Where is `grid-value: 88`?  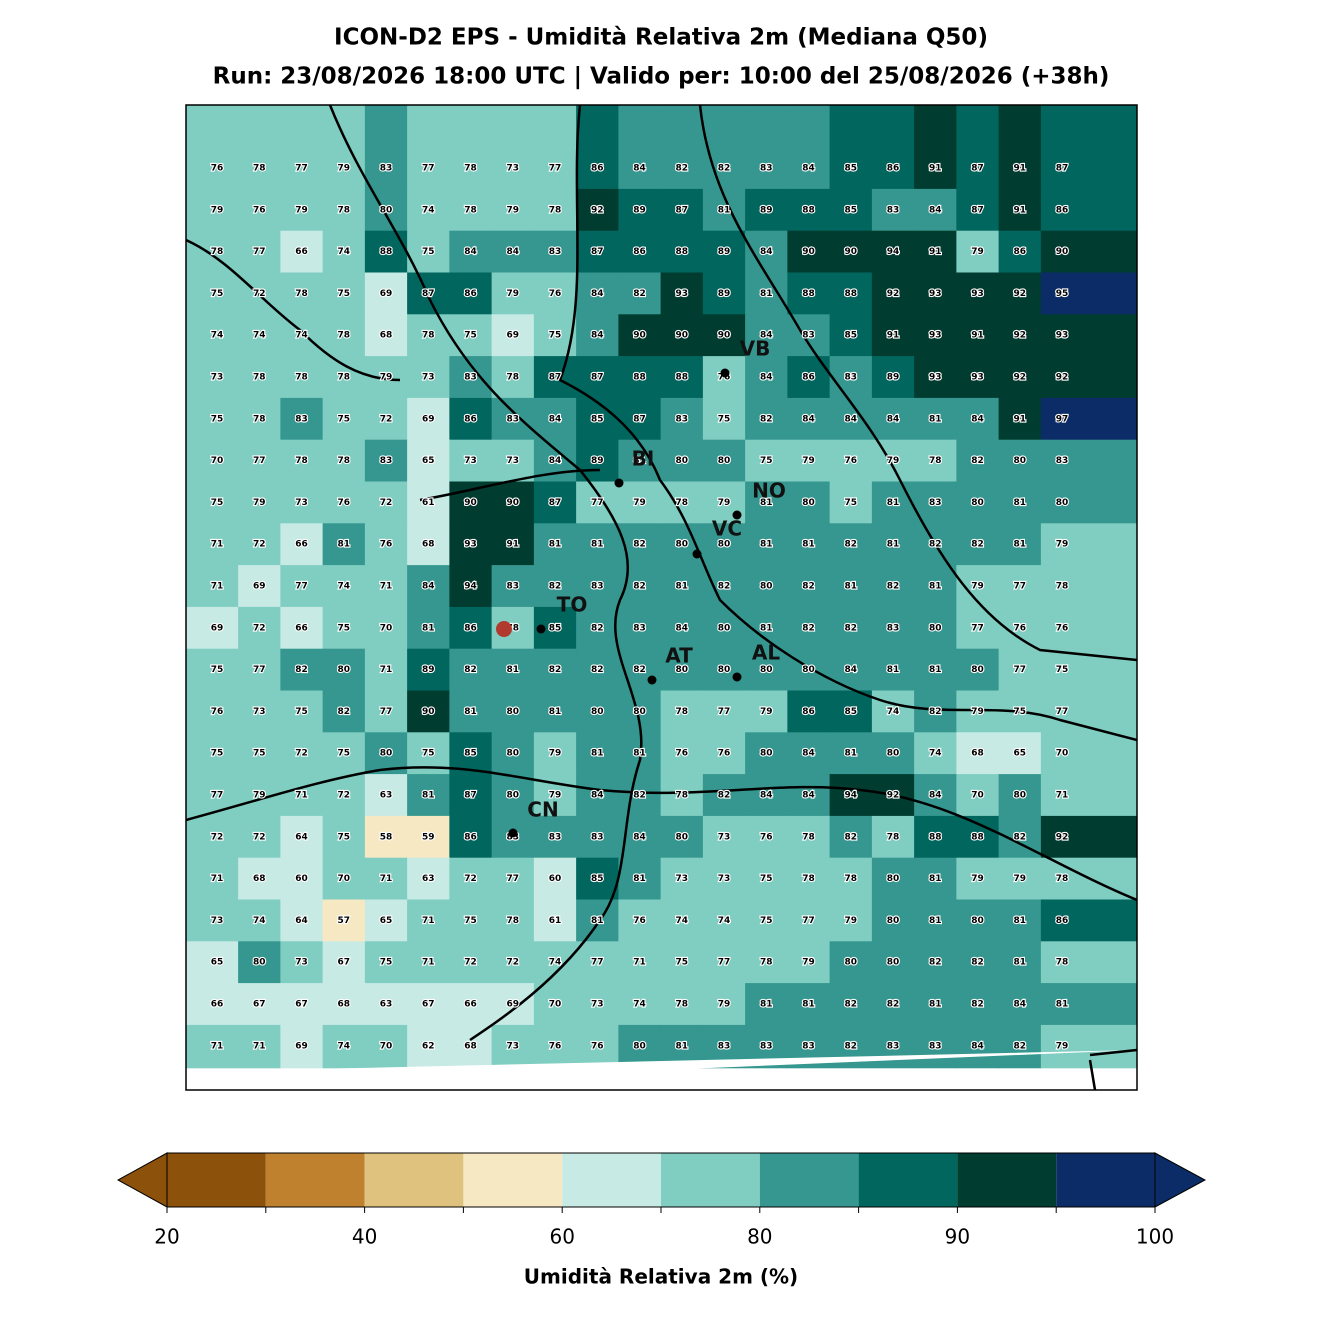 grid-value: 88 is located at coordinates (850, 294).